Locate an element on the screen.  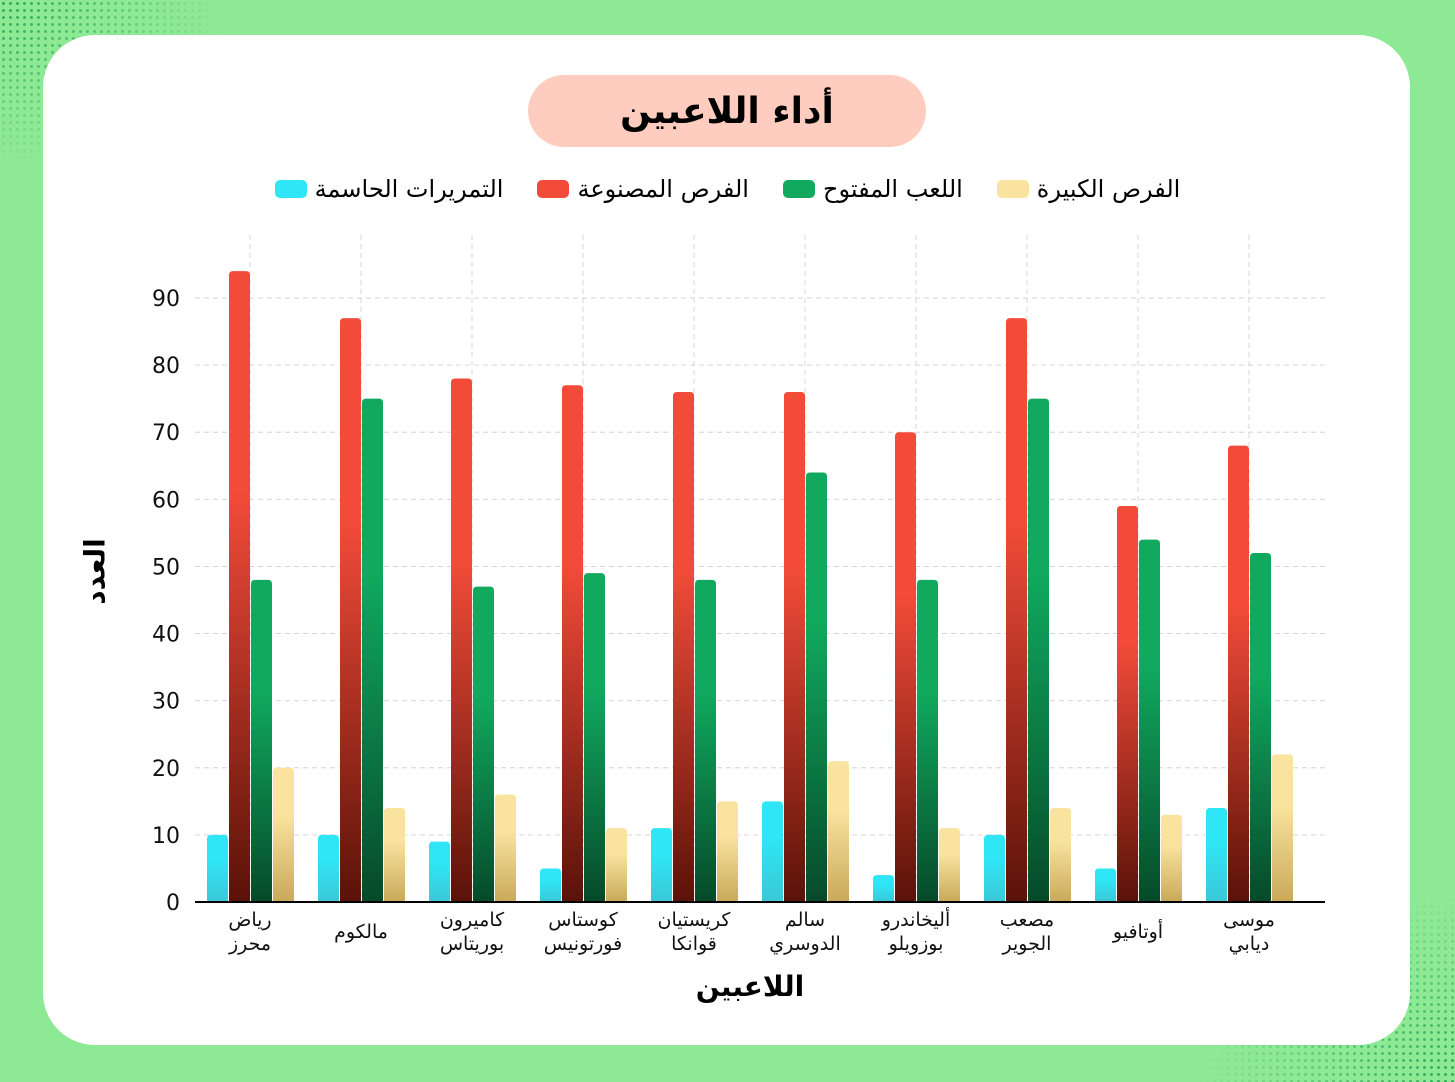
y-tick-label: 30 is located at coordinates (166, 702).